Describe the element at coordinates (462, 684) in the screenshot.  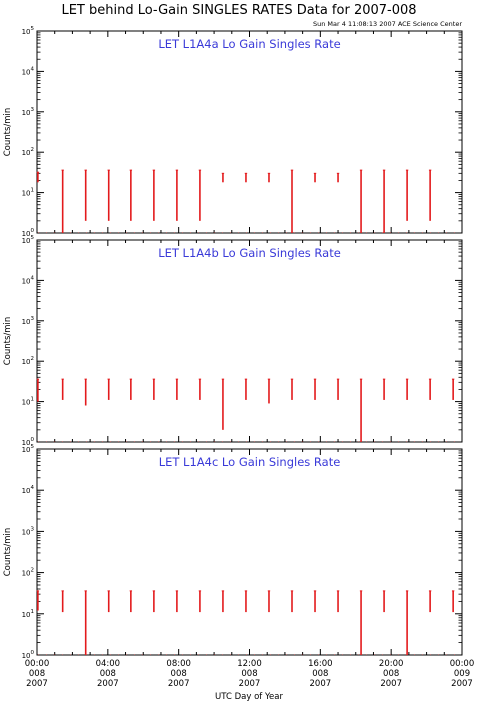
I see `x-tick-year-6: 2007` at that location.